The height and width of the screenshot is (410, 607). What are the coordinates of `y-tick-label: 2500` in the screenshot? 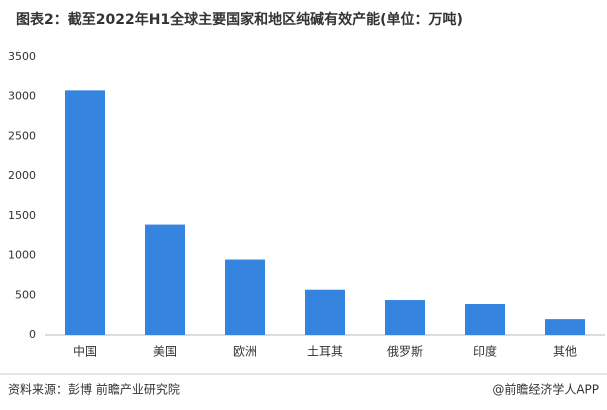 It's located at (22, 135).